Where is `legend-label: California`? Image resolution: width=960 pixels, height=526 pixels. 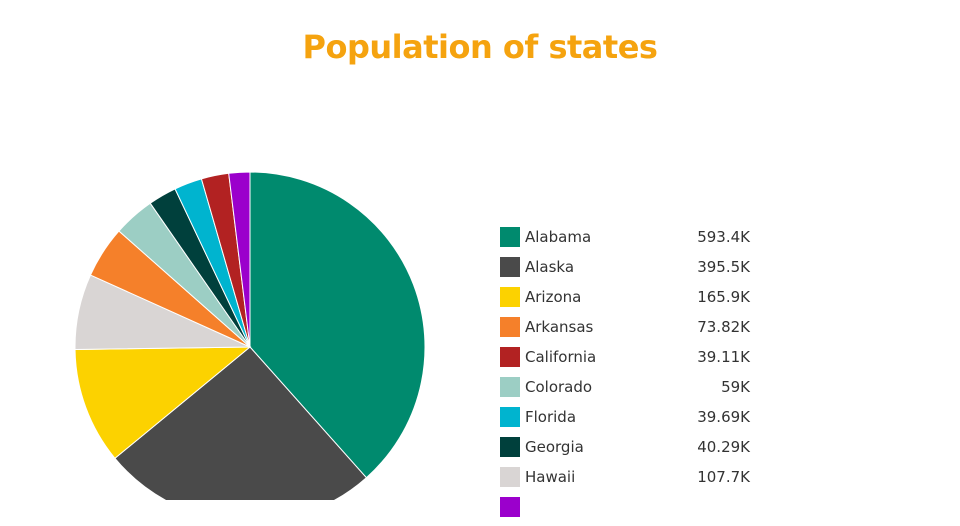 legend-label: California is located at coordinates (561, 357).